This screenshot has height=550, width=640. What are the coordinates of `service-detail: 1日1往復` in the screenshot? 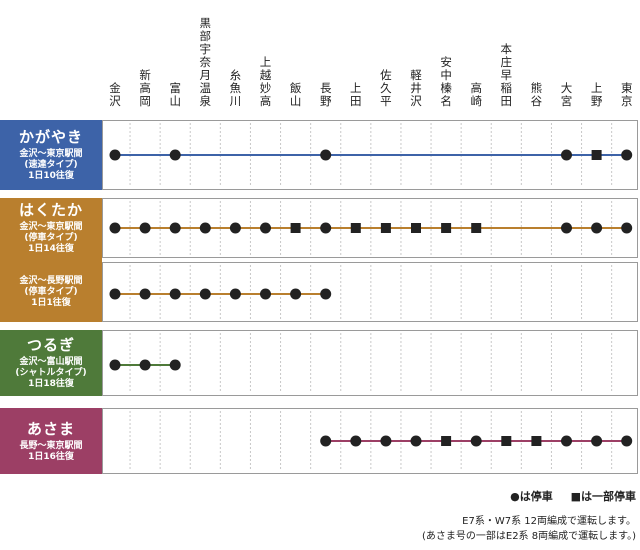 It's located at (51, 302).